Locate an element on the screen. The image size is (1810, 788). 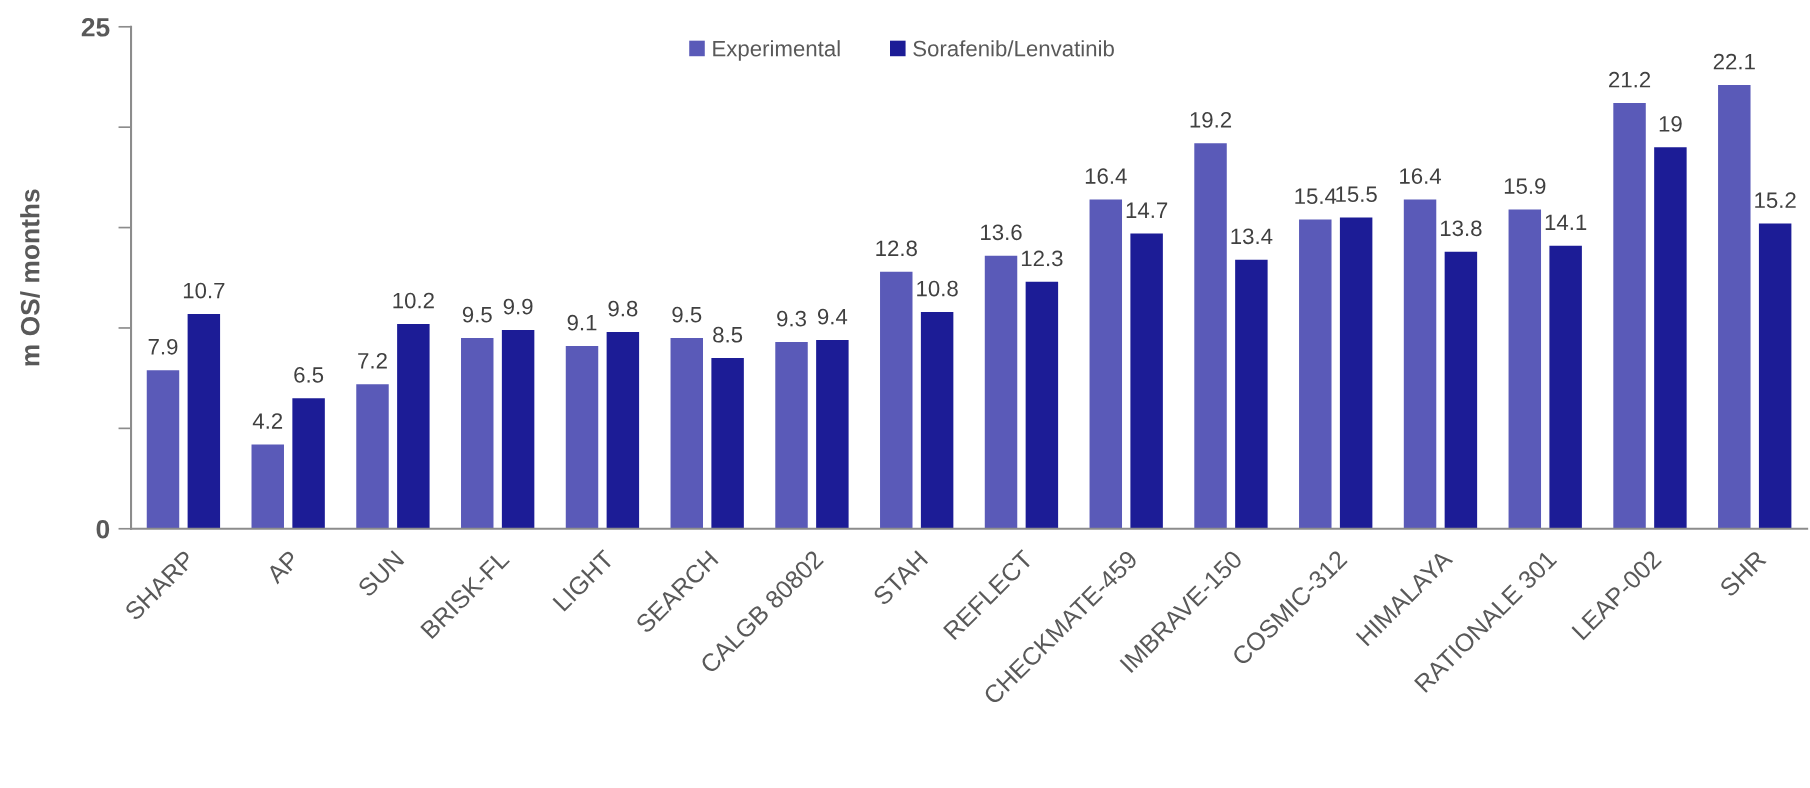
data-label: 6.5 is located at coordinates (309, 375).